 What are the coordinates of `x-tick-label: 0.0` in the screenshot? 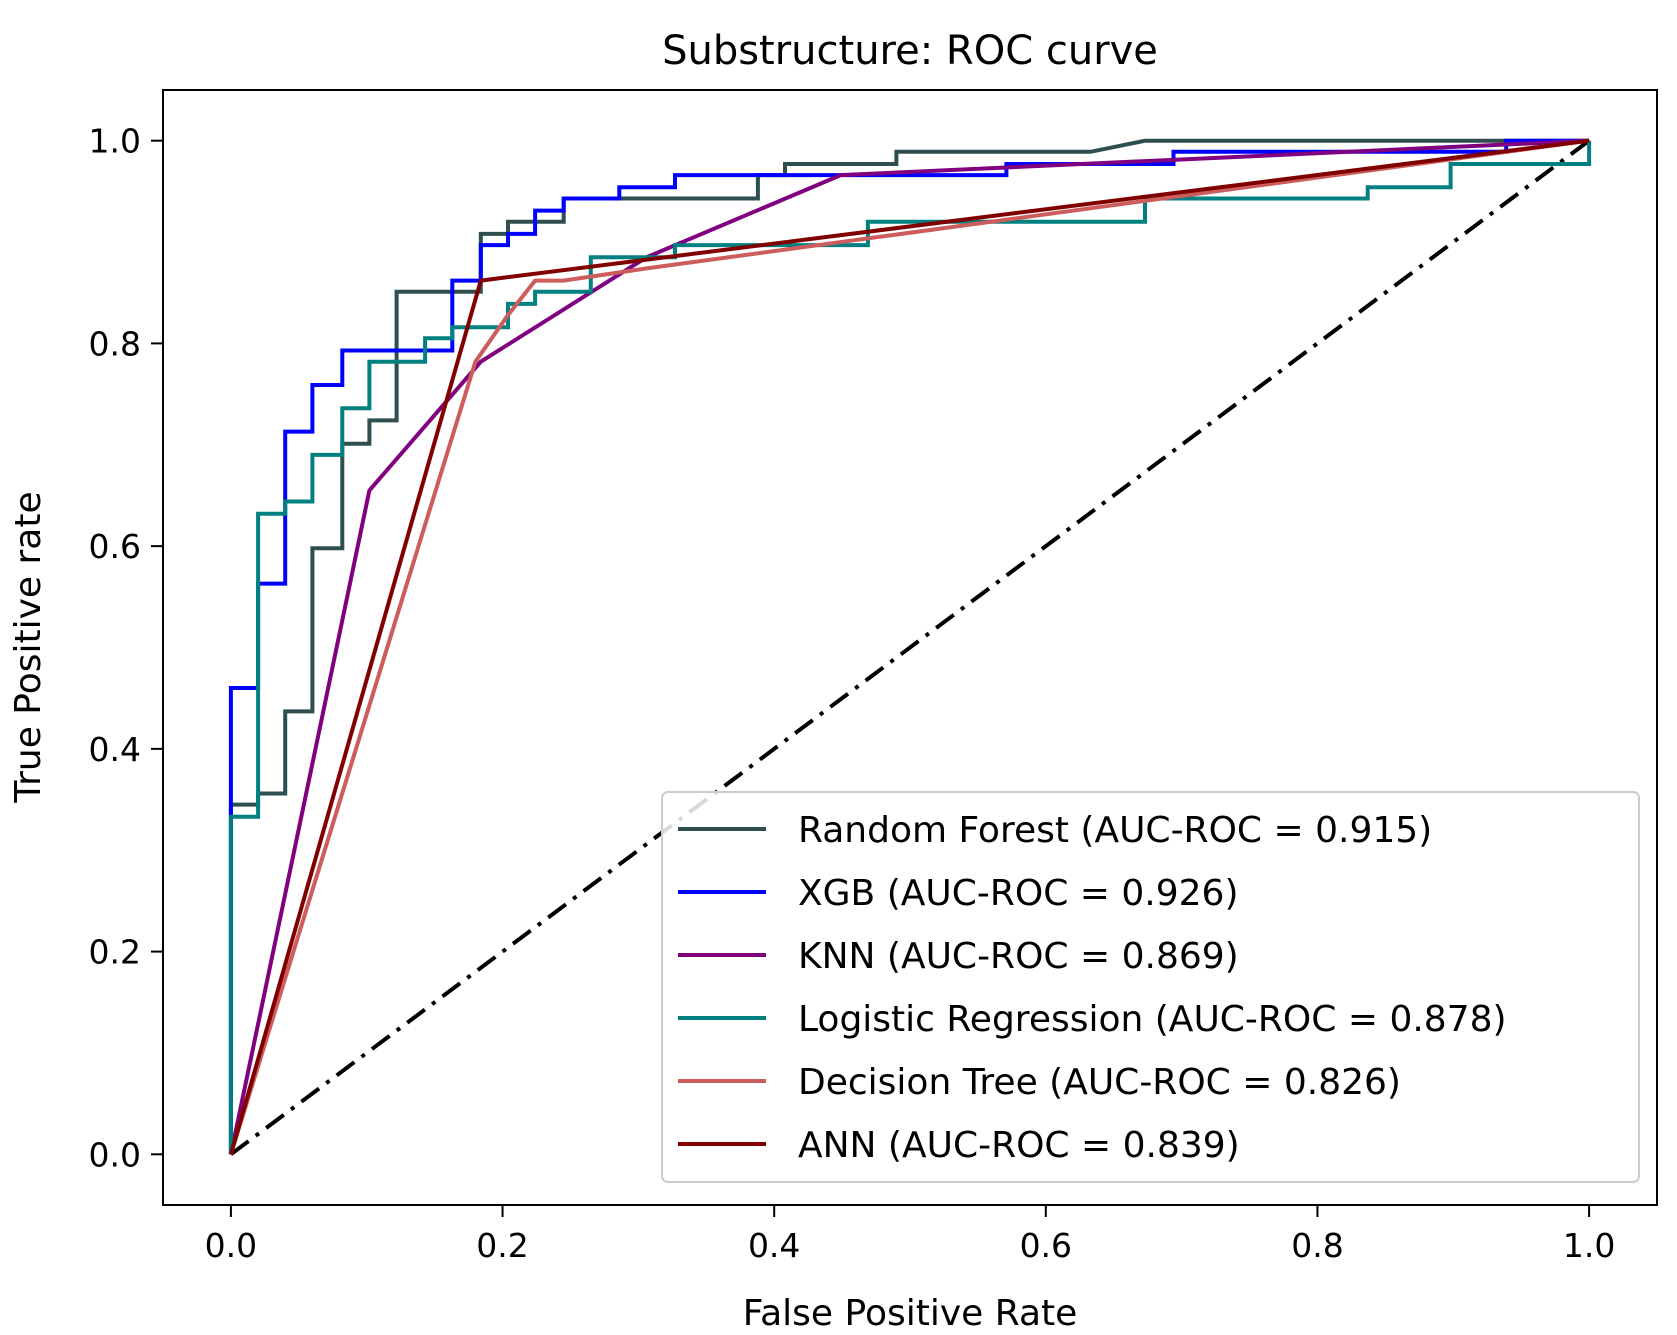 It's located at (231, 1245).